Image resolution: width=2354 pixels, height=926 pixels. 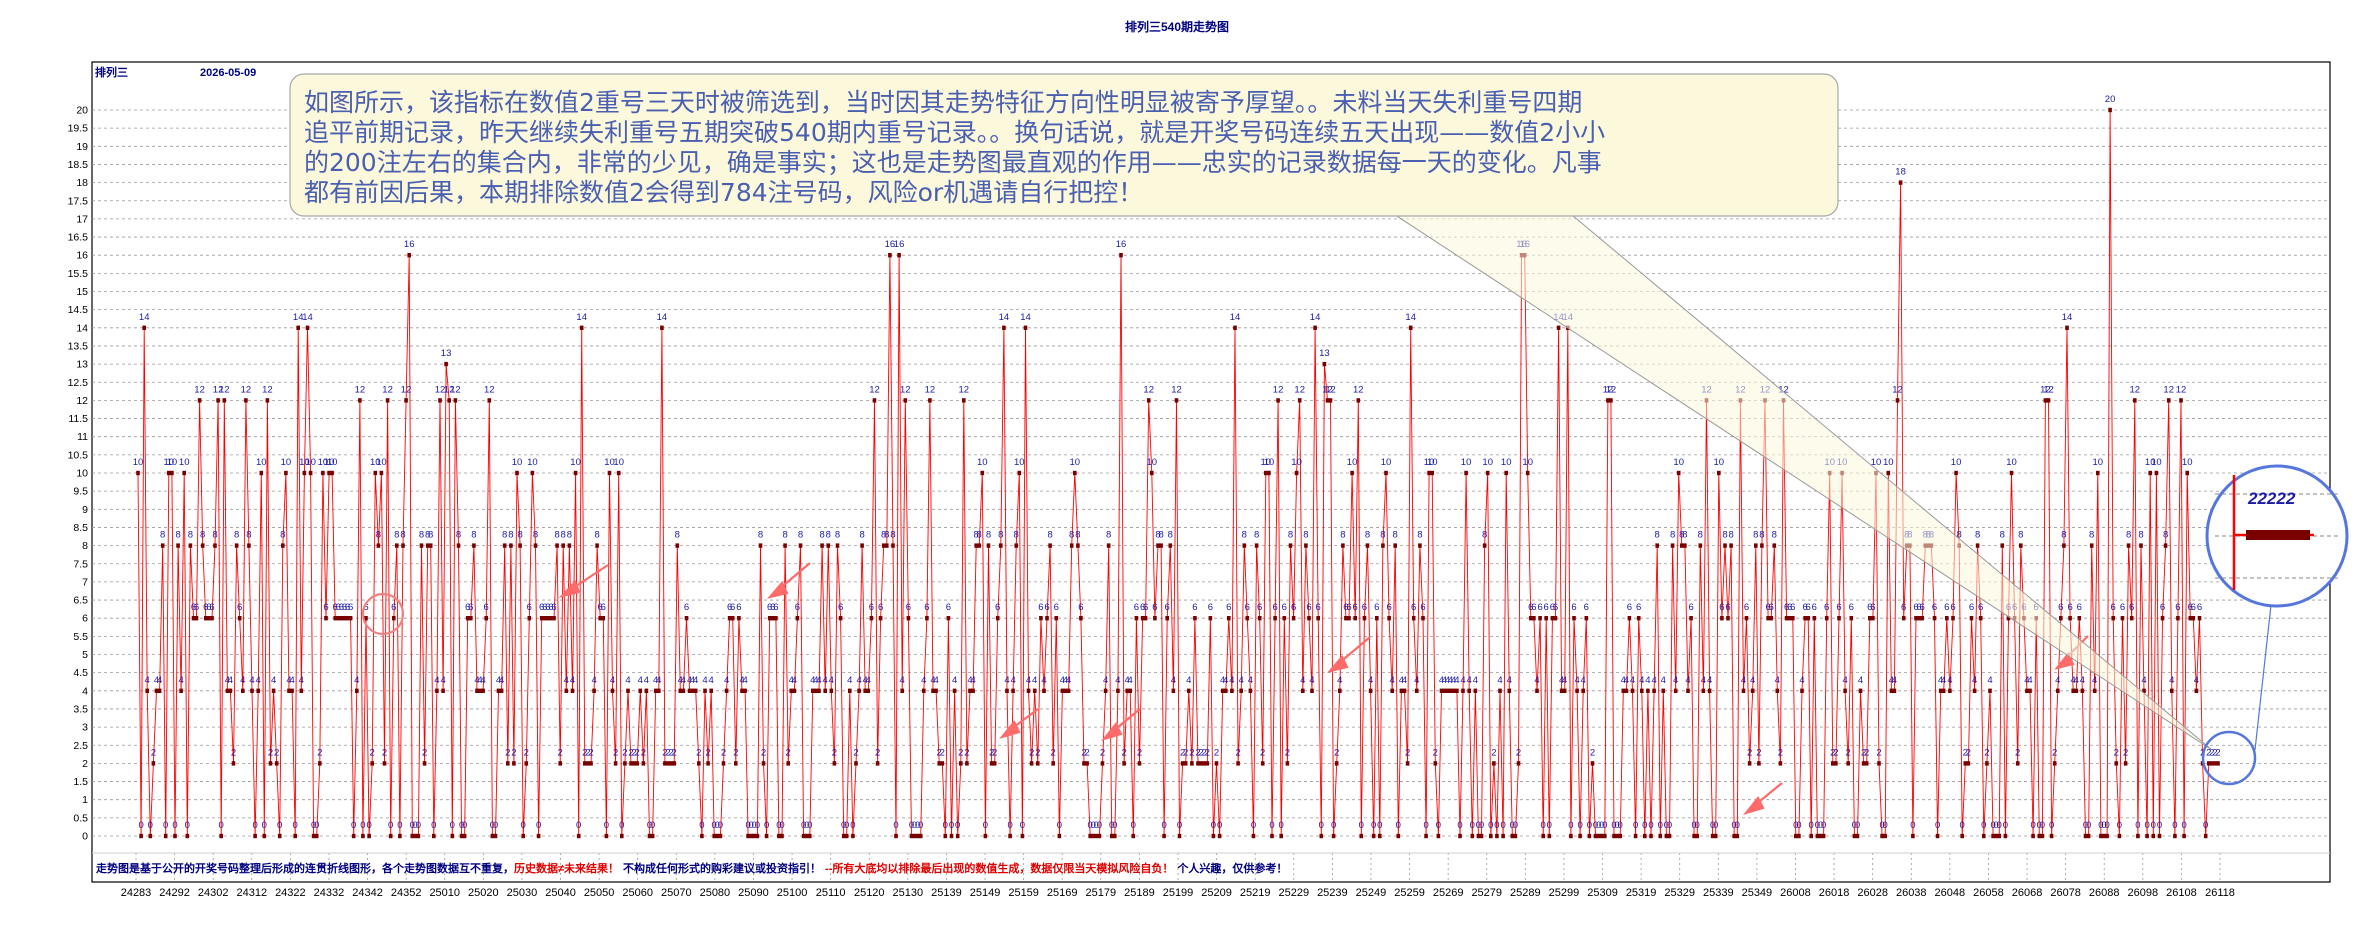 I want to click on x-tick-label: 26078, so click(x=2065, y=893).